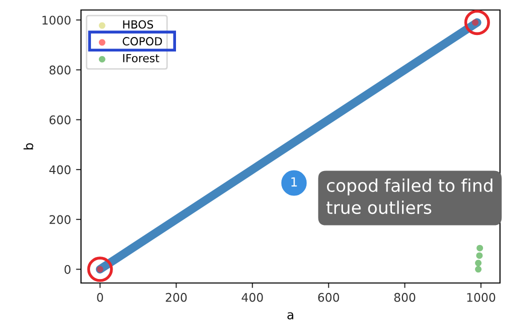 This screenshot has width=527, height=323. Describe the element at coordinates (481, 297) in the screenshot. I see `x-tick-label: 1000` at that location.